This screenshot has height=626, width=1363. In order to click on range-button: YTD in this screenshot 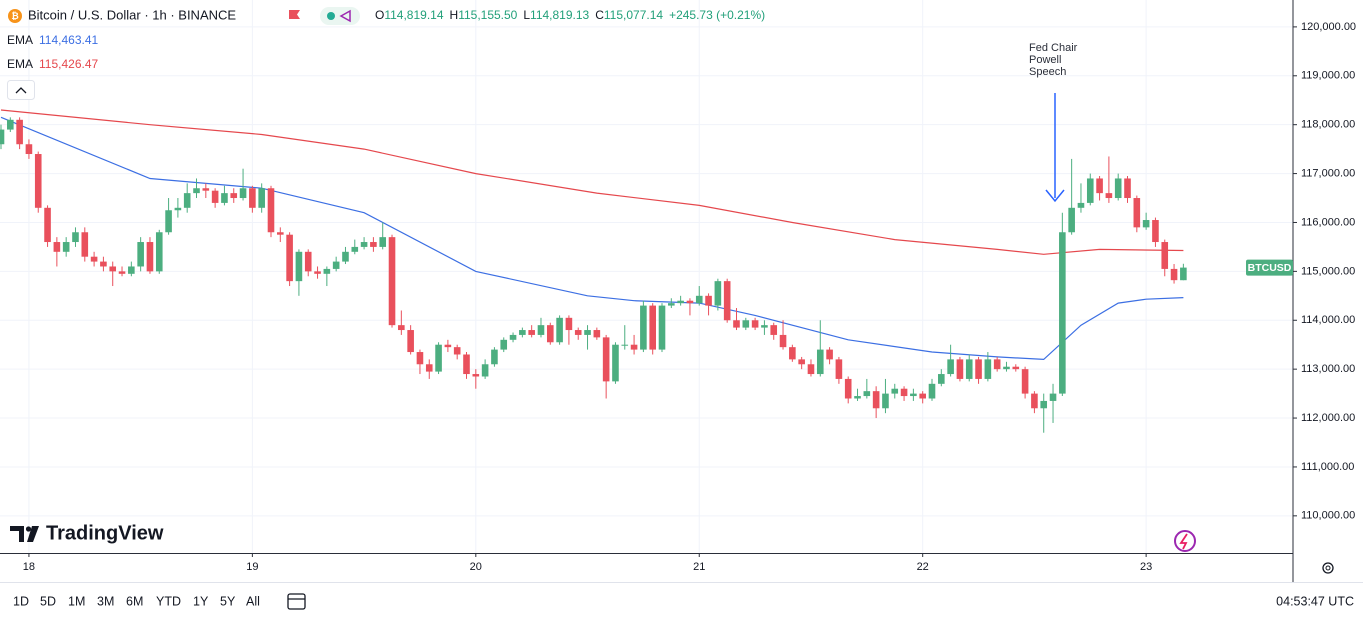, I will do `click(168, 601)`.